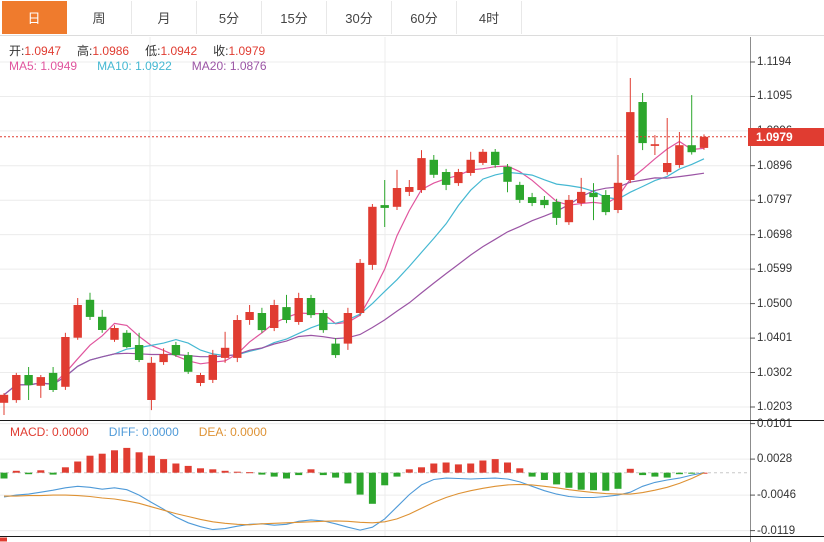 The image size is (824, 542). I want to click on period-toolbar: 日周月 5分 15分 30分 60分 4时, so click(412, 18).